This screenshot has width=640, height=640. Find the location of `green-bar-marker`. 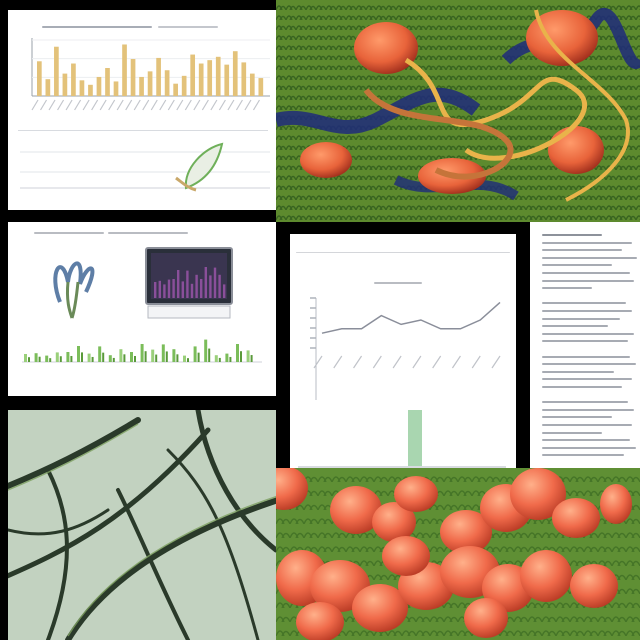

green-bar-marker is located at coordinates (415, 439).